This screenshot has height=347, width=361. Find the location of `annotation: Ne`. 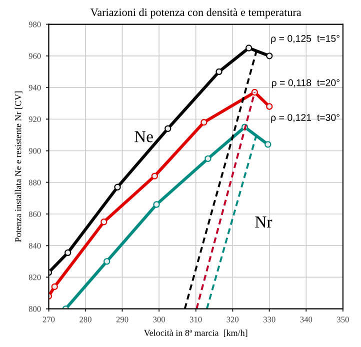

annotation: Ne is located at coordinates (143, 136).